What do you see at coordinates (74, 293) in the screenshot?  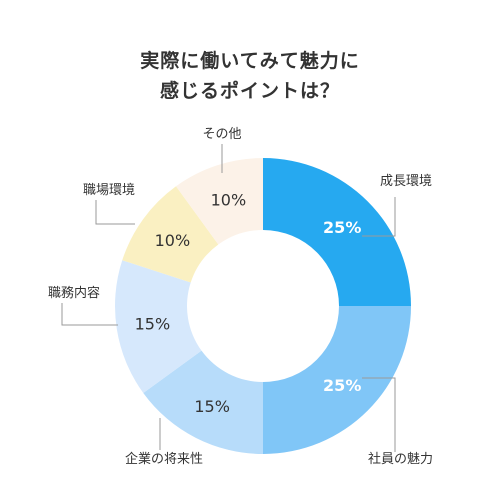 I see `category-label-4: 職務内容` at bounding box center [74, 293].